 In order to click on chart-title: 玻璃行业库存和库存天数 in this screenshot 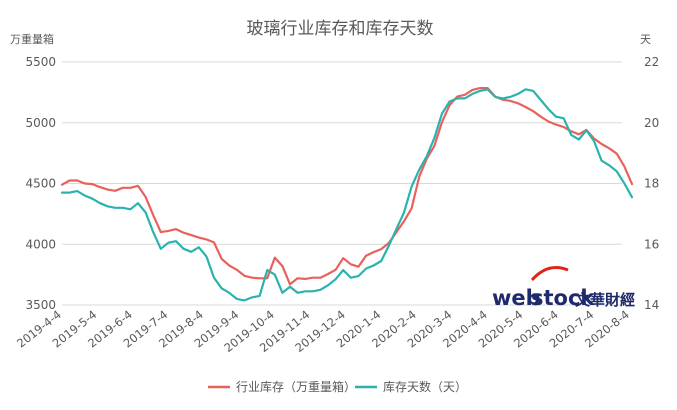, I will do `click(340, 29)`.